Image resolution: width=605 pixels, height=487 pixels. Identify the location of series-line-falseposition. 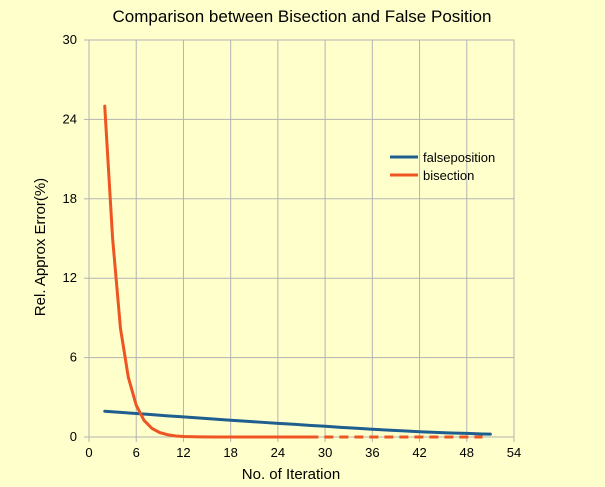
(297, 422).